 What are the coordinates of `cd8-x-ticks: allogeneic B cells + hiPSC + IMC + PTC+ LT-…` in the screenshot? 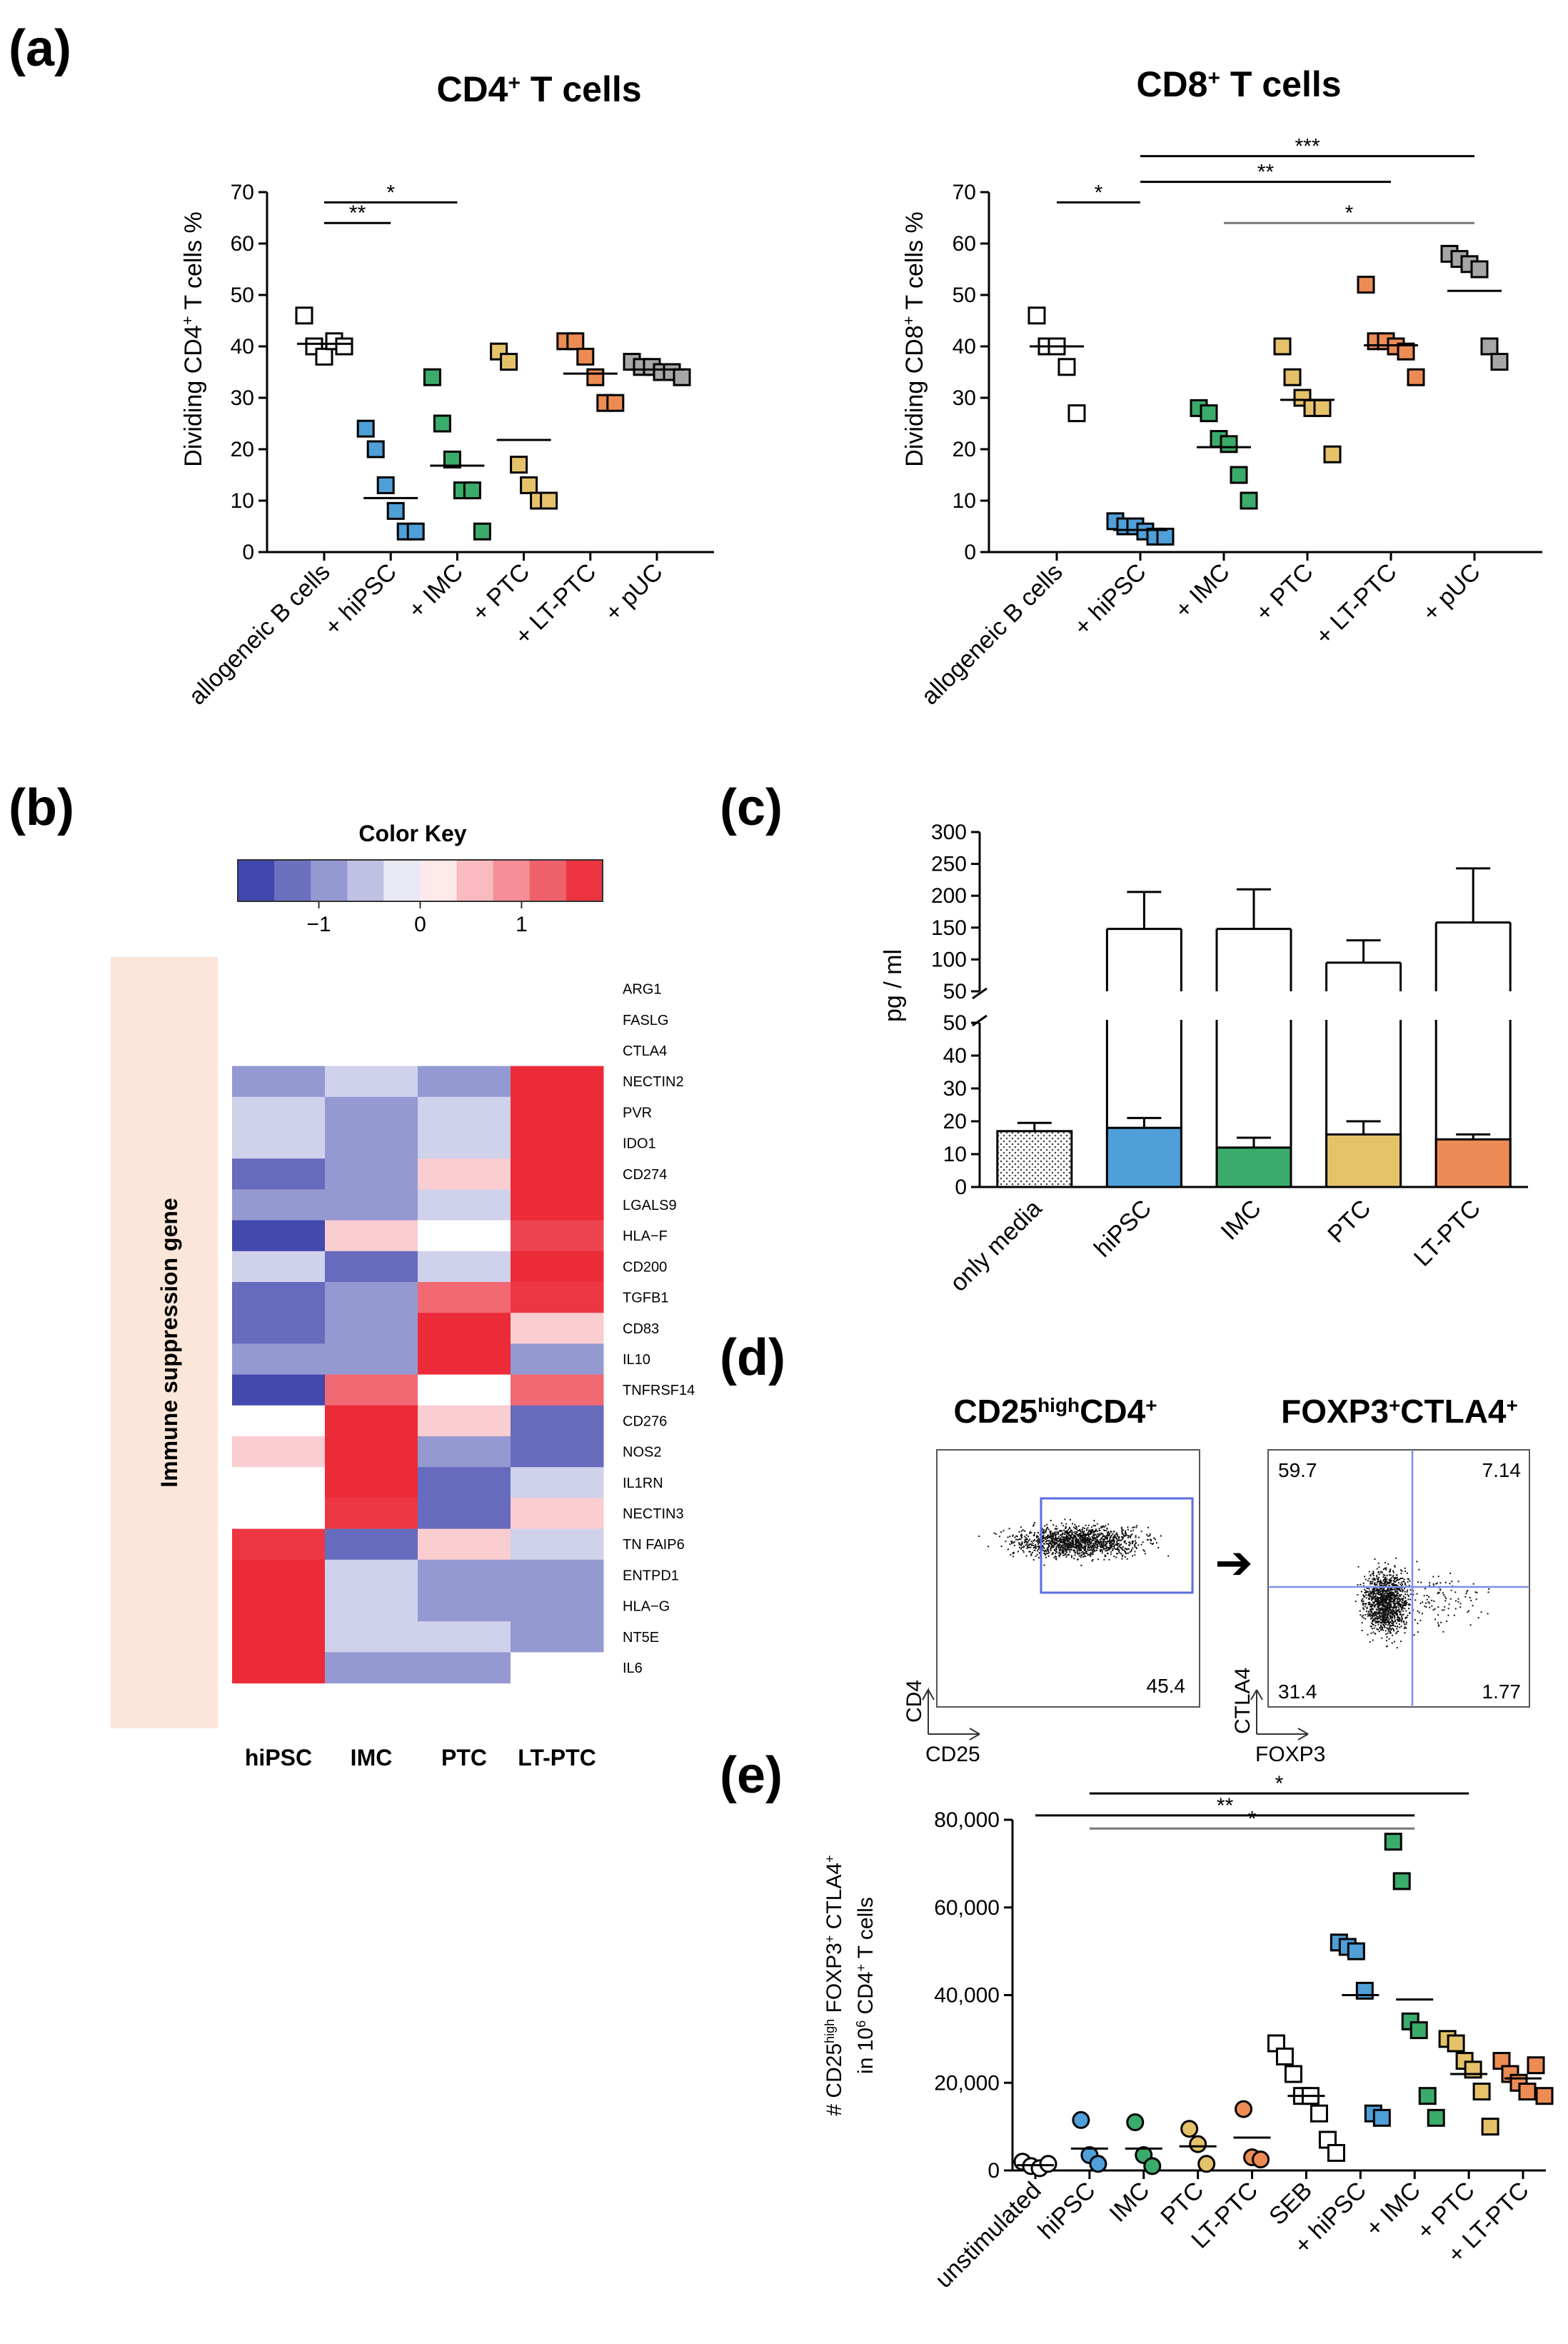 It's located at (1201, 635).